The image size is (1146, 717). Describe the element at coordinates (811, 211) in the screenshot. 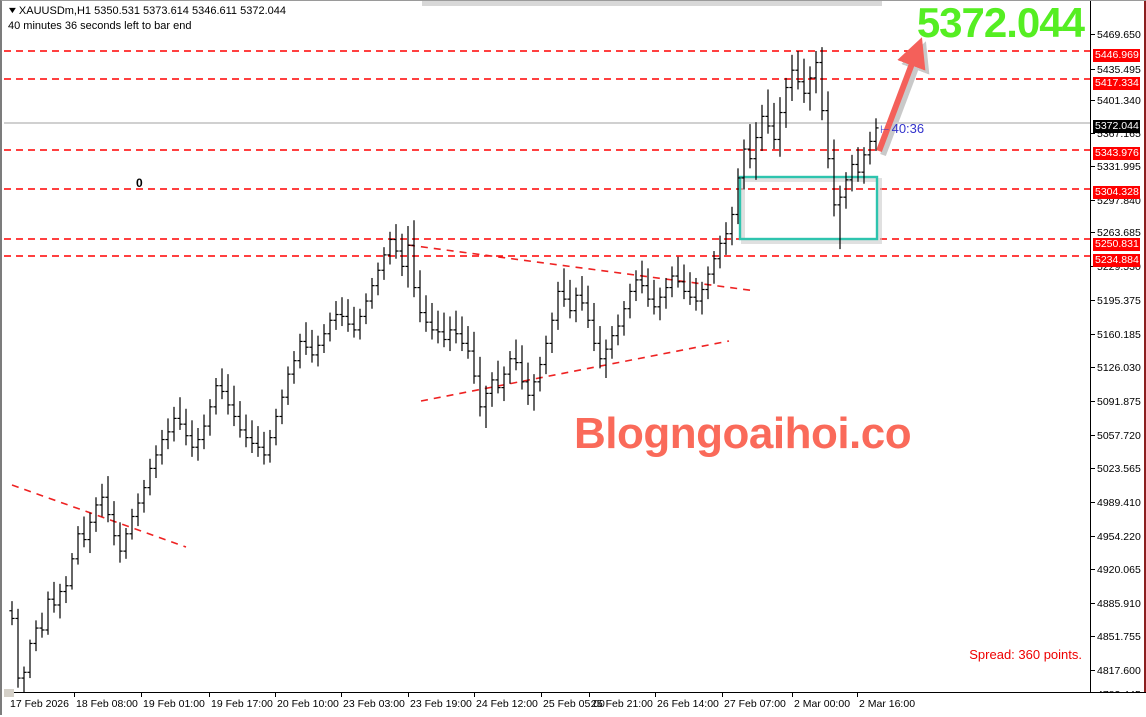

I see `zone-rect-shadow` at that location.